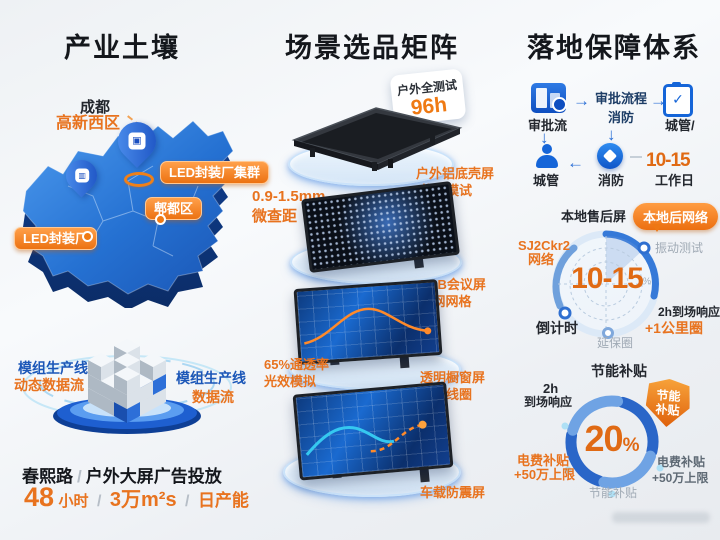 This screenshot has height=540, width=720. What do you see at coordinates (620, 117) in the screenshot?
I see `flow-mid-line2: 消防` at bounding box center [620, 117].